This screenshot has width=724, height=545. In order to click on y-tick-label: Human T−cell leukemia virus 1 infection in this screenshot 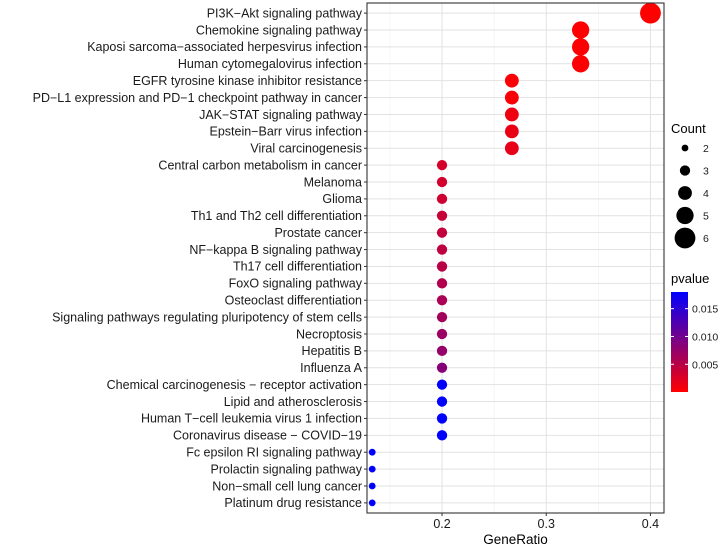, I will do `click(251, 419)`.